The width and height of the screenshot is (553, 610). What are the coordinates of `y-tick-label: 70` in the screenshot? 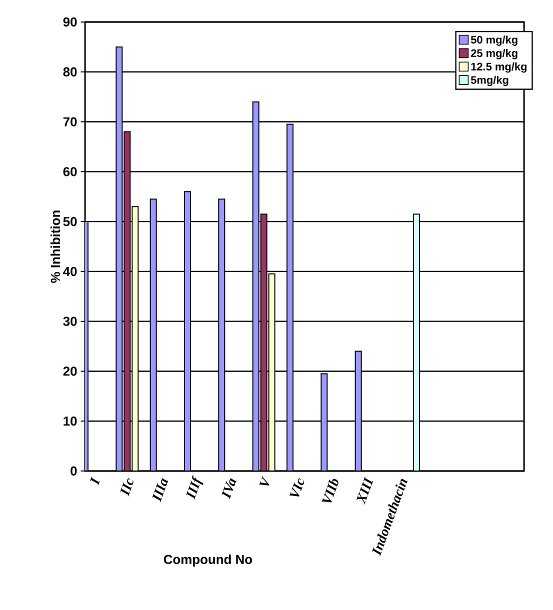 It's located at (70, 121).